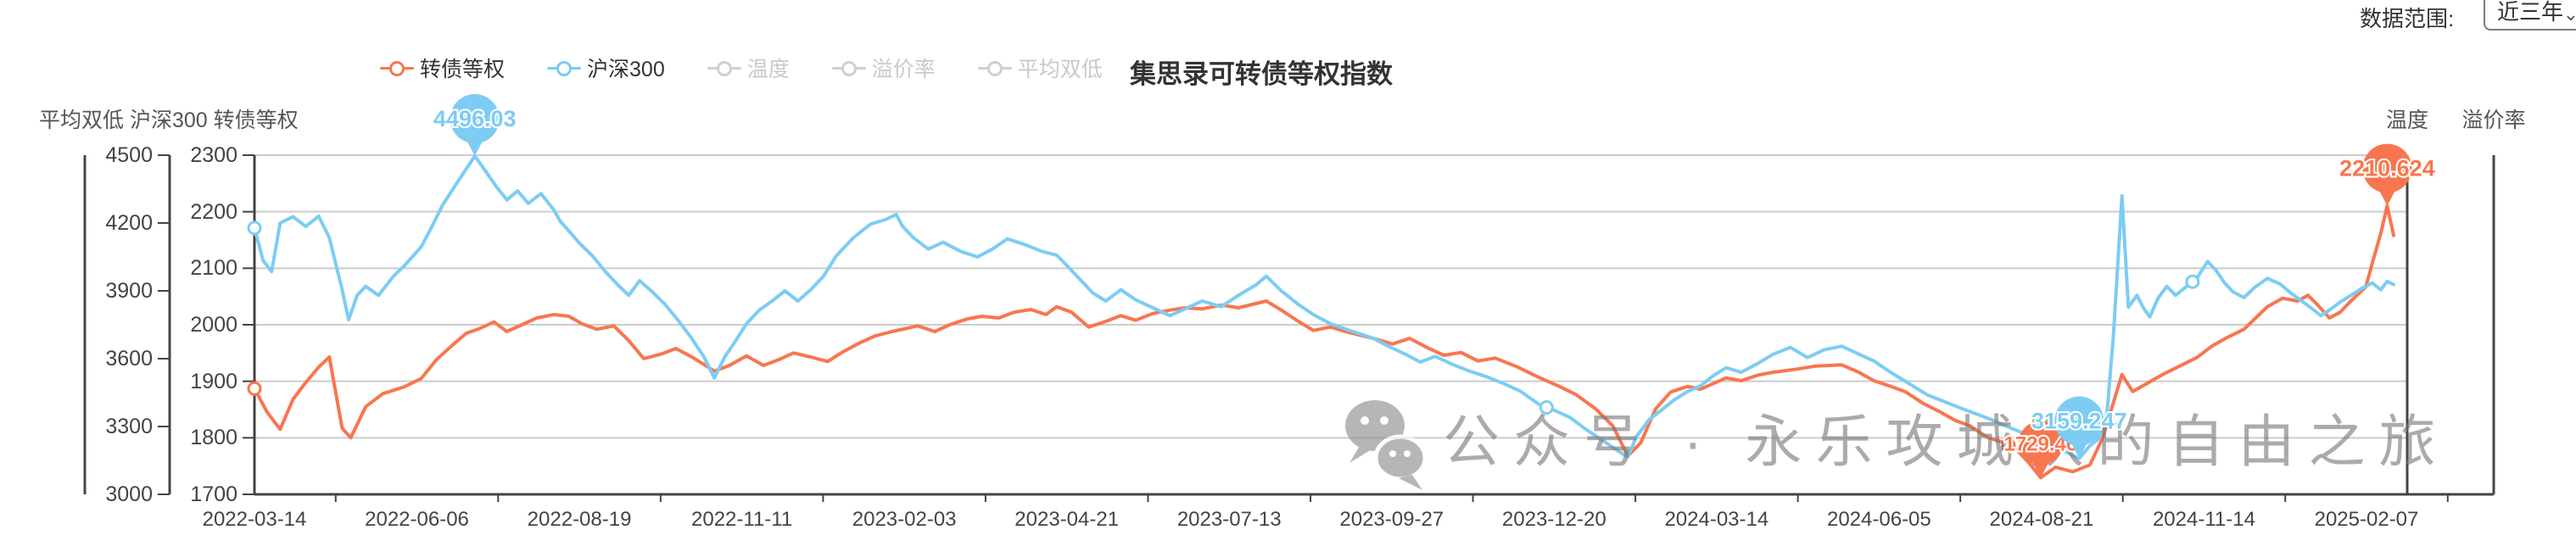 The width and height of the screenshot is (2576, 552). What do you see at coordinates (2569, 14) in the screenshot?
I see `chevron-down-icon: ⌄` at bounding box center [2569, 14].